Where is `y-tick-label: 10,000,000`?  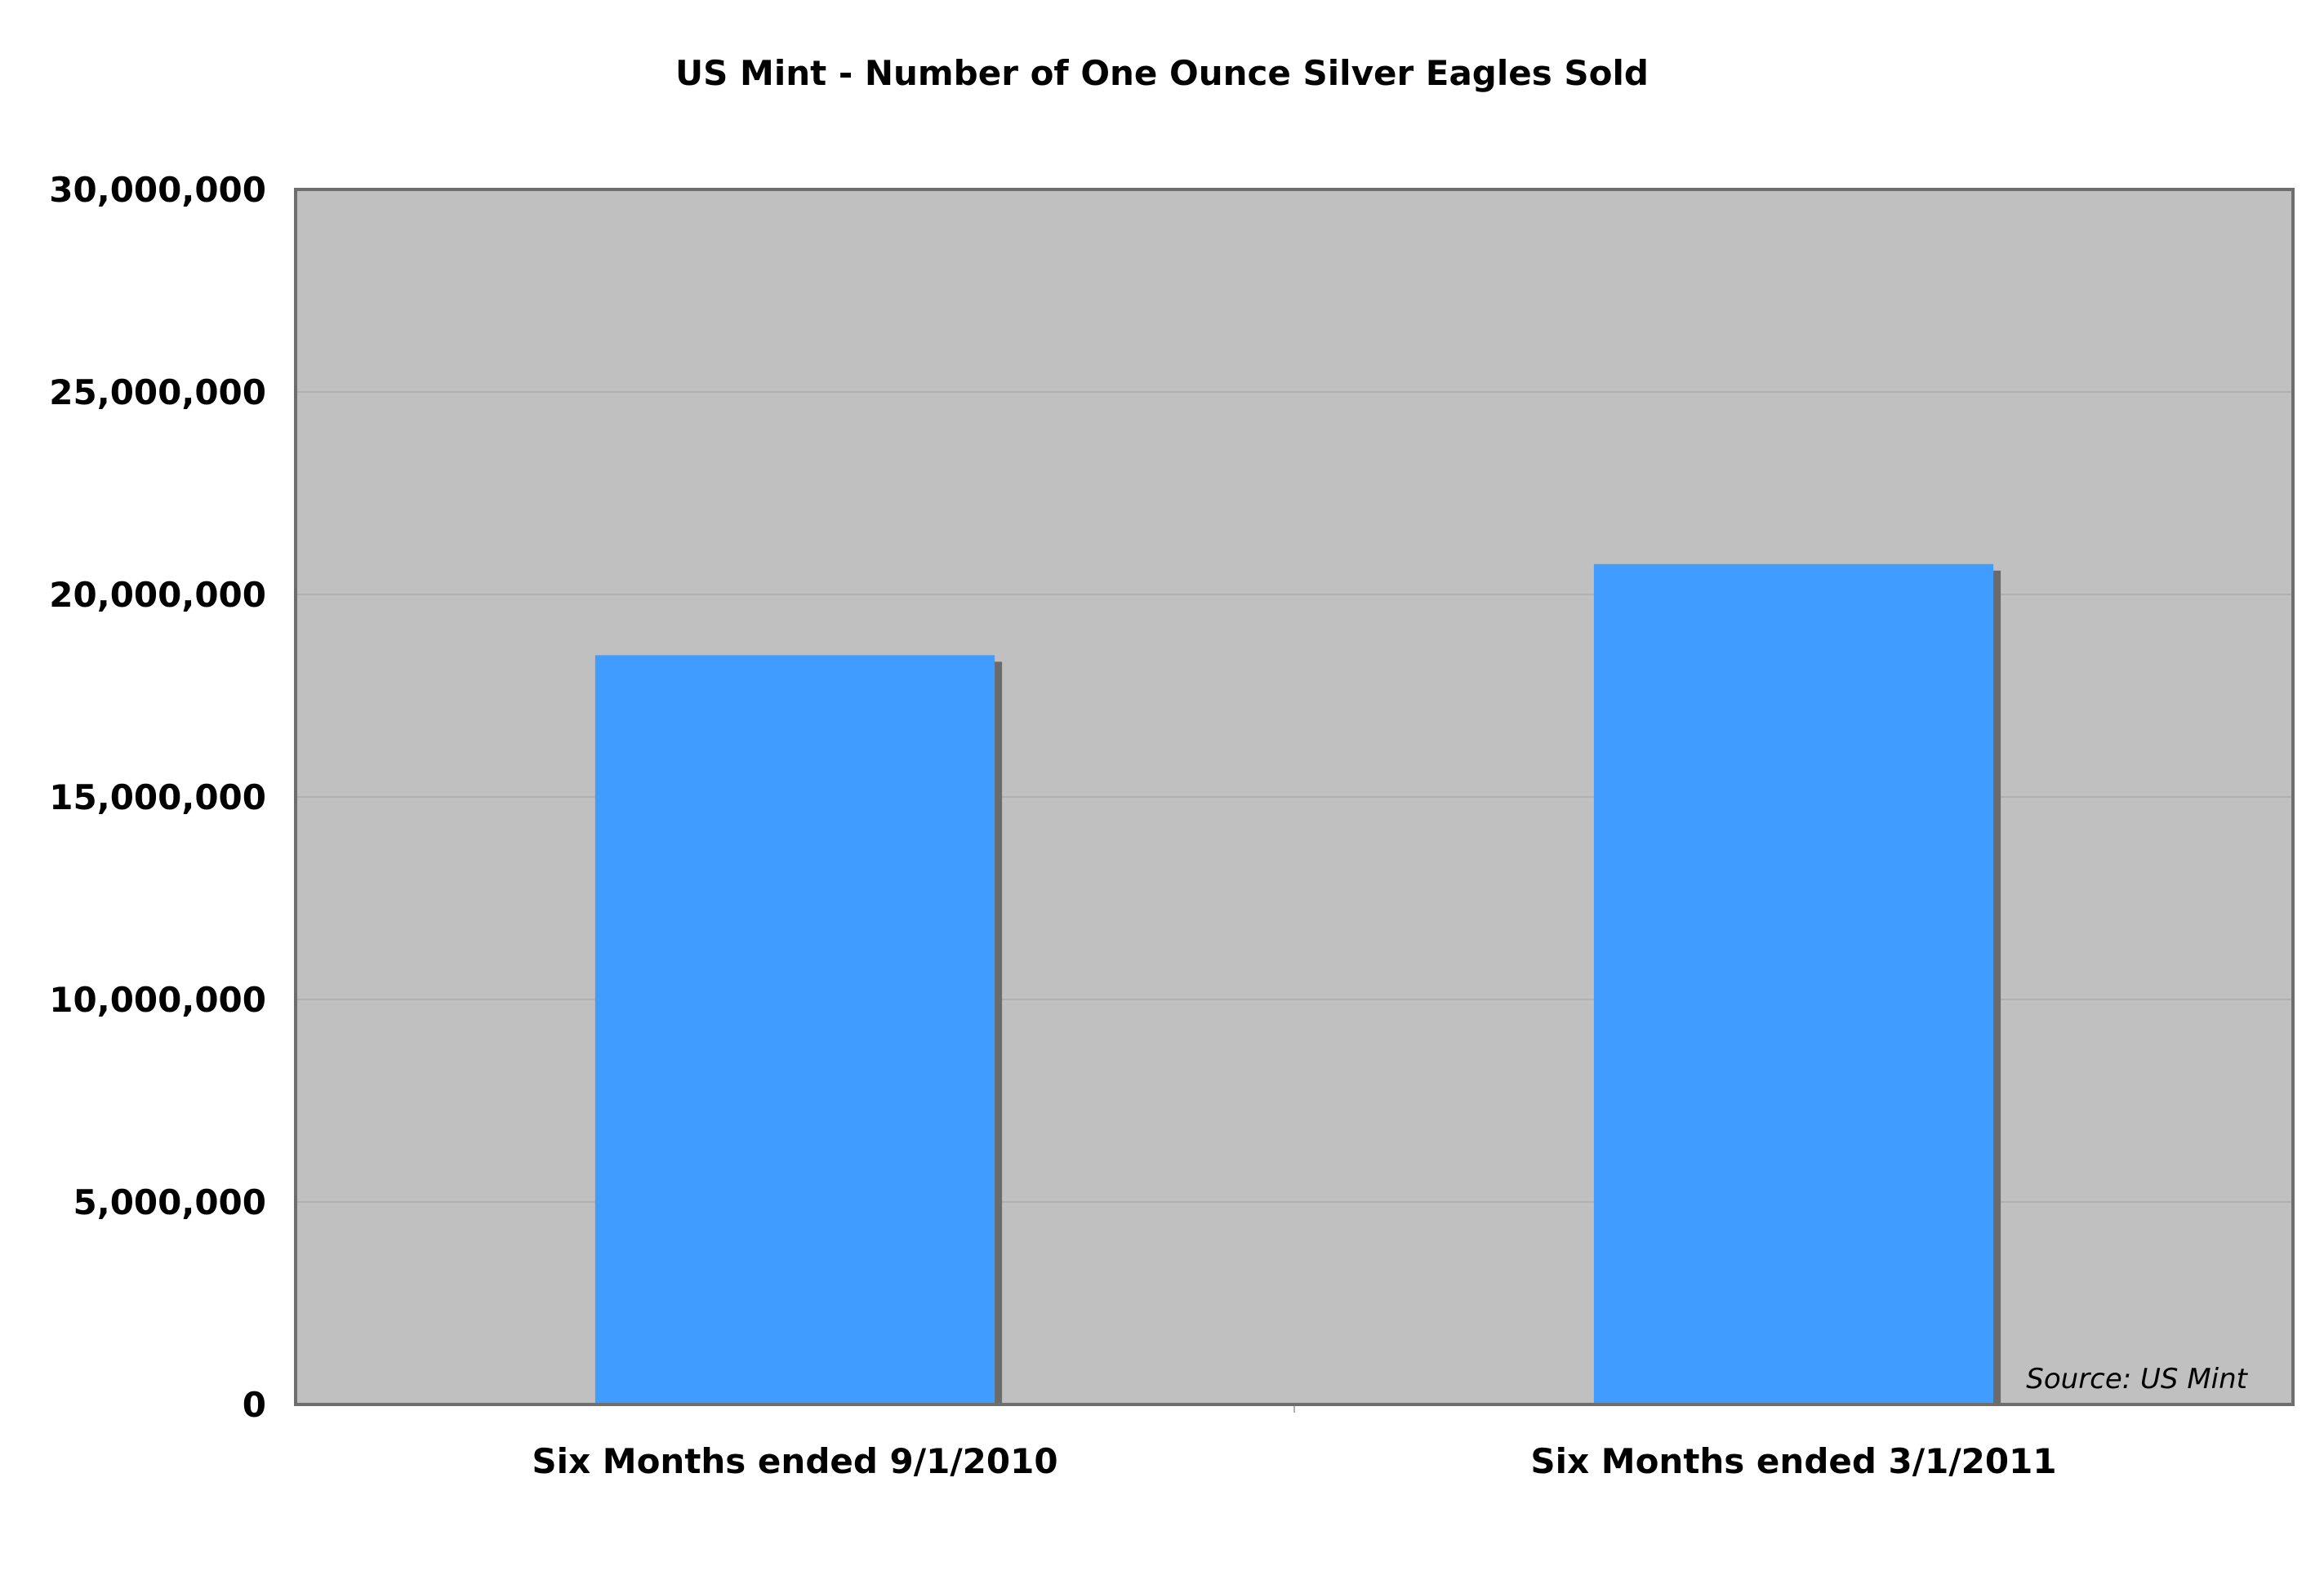
y-tick-label: 10,000,000 is located at coordinates (157, 1000).